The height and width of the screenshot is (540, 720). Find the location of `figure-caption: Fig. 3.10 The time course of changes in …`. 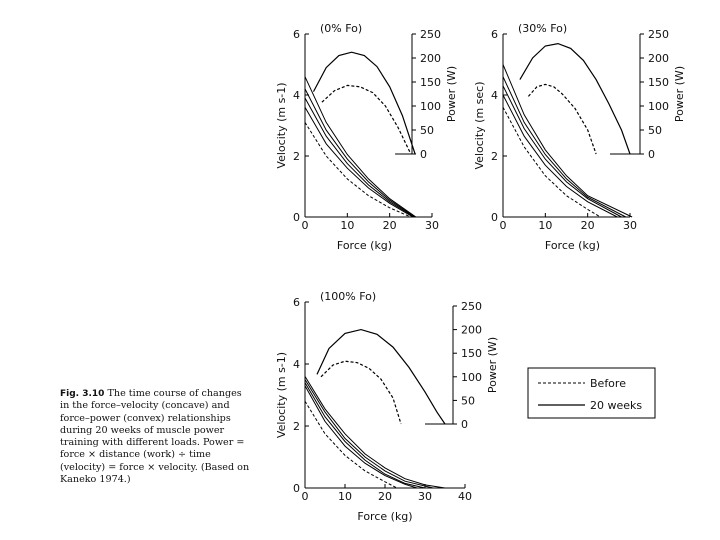

figure-caption: Fig. 3.10 The time course of changes in … is located at coordinates (155, 437).